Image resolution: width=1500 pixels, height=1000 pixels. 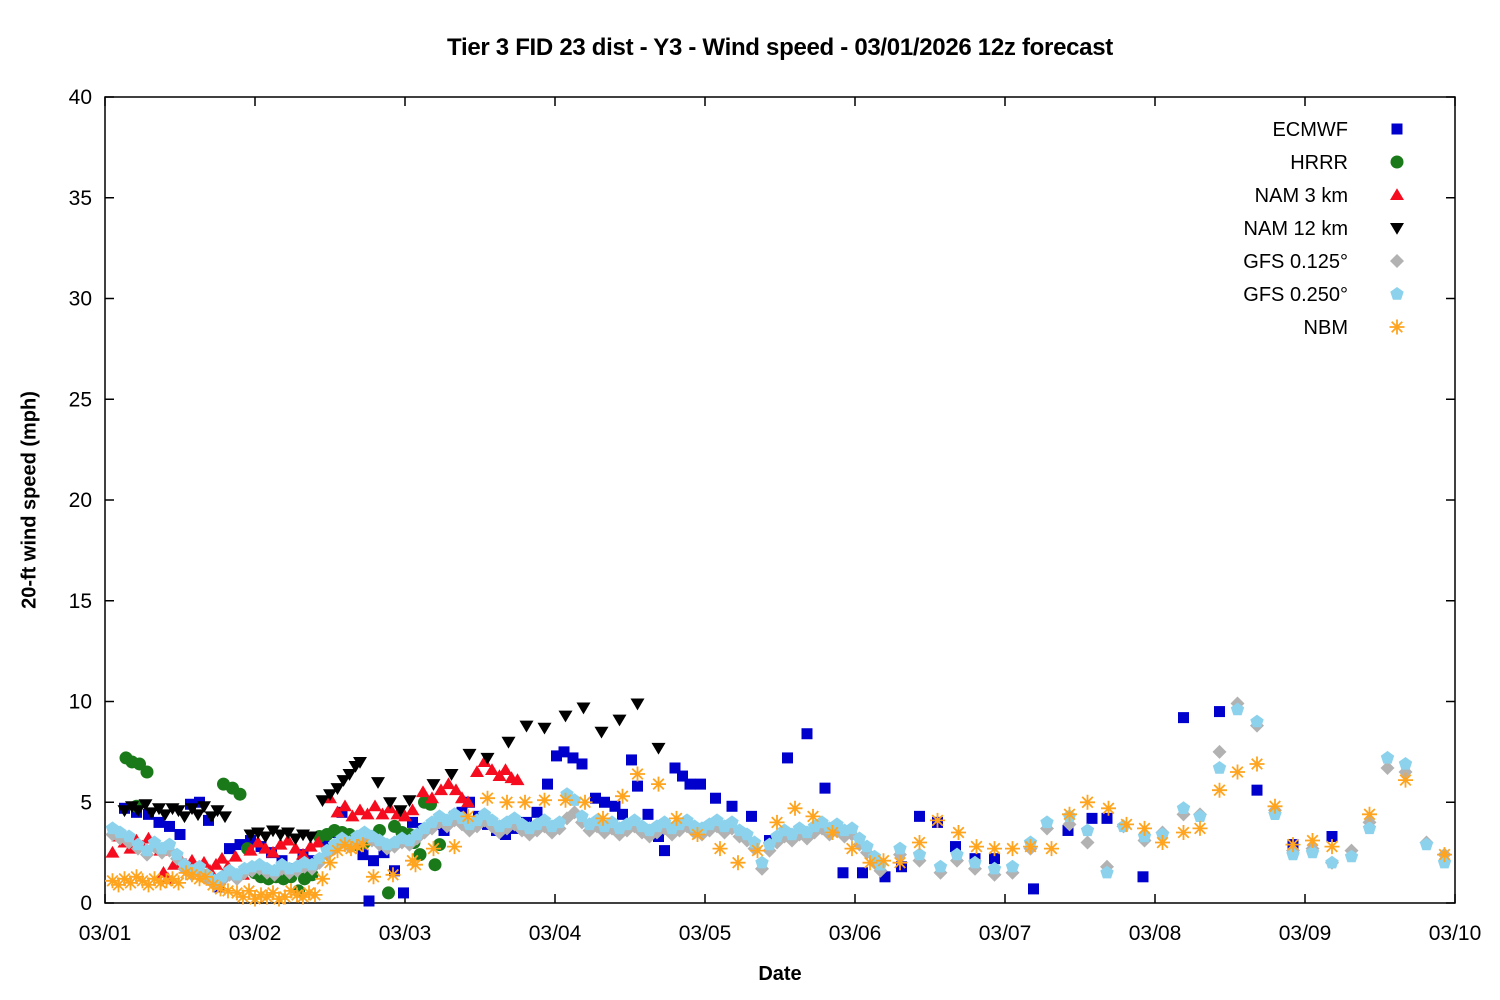 What do you see at coordinates (1397, 293) in the screenshot?
I see `legend-marker-gfs-0-250-` at bounding box center [1397, 293].